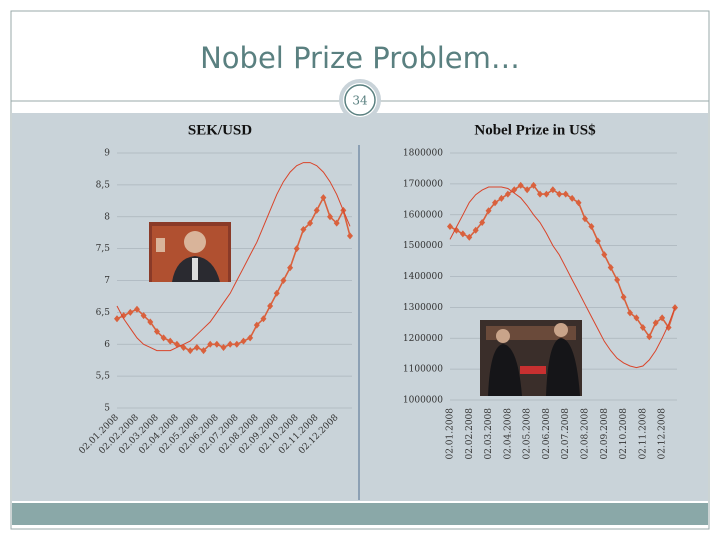 This screenshot has width=720, height=544. I want to click on photo-krugman, so click(190, 252).